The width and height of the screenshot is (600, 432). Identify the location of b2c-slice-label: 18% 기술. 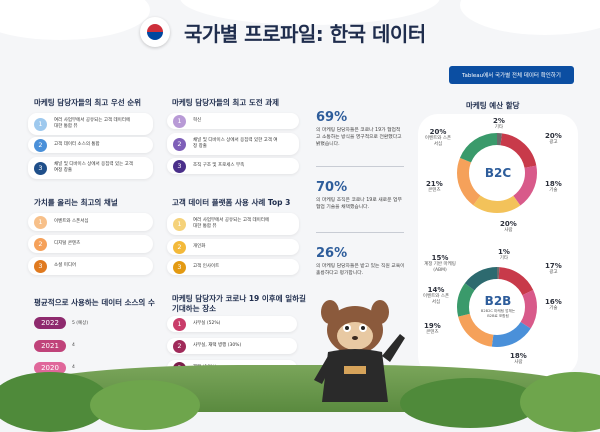
(553, 187).